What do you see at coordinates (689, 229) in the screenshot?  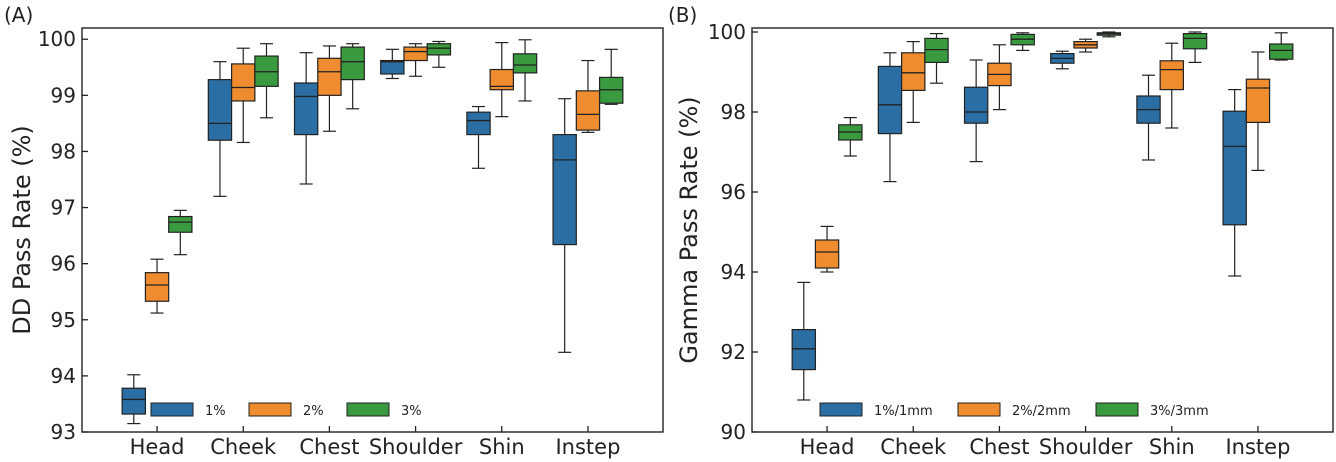 I see `y-axis-label: Gamma Pass Rate (%)` at bounding box center [689, 229].